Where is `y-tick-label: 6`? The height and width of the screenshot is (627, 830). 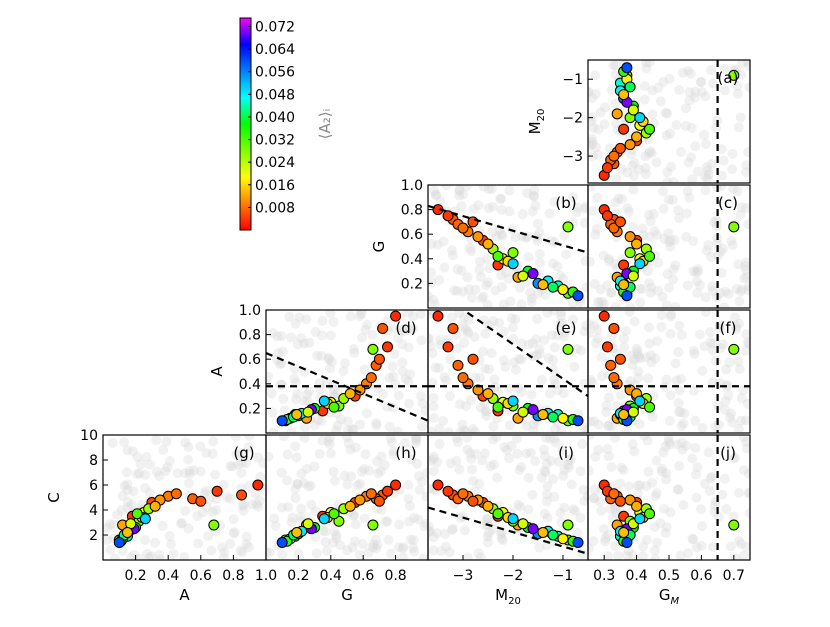
y-tick-label: 6 is located at coordinates (93, 486).